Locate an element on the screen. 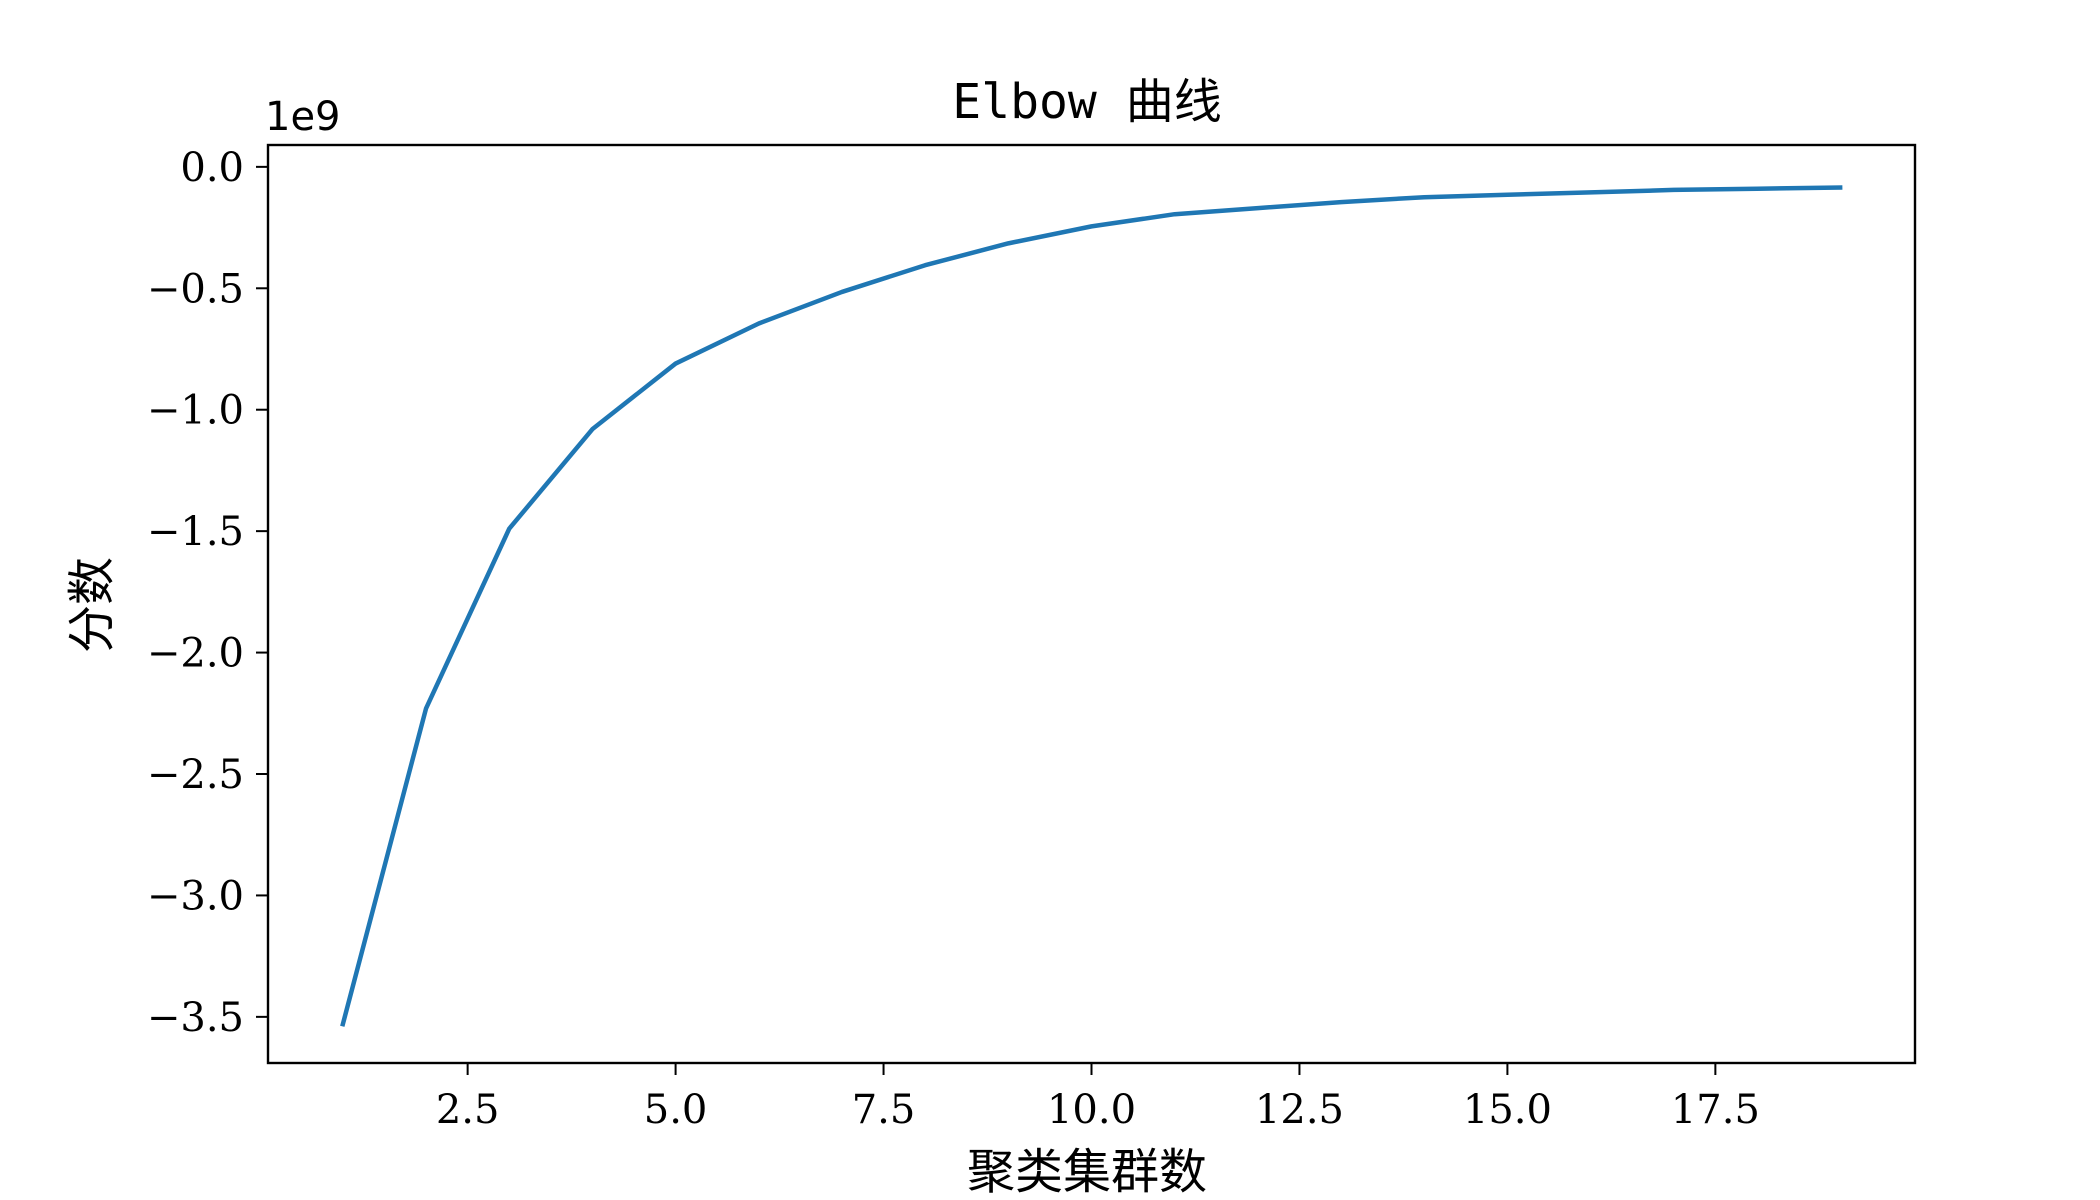  y-tick-label: −0.5 is located at coordinates (195, 289).